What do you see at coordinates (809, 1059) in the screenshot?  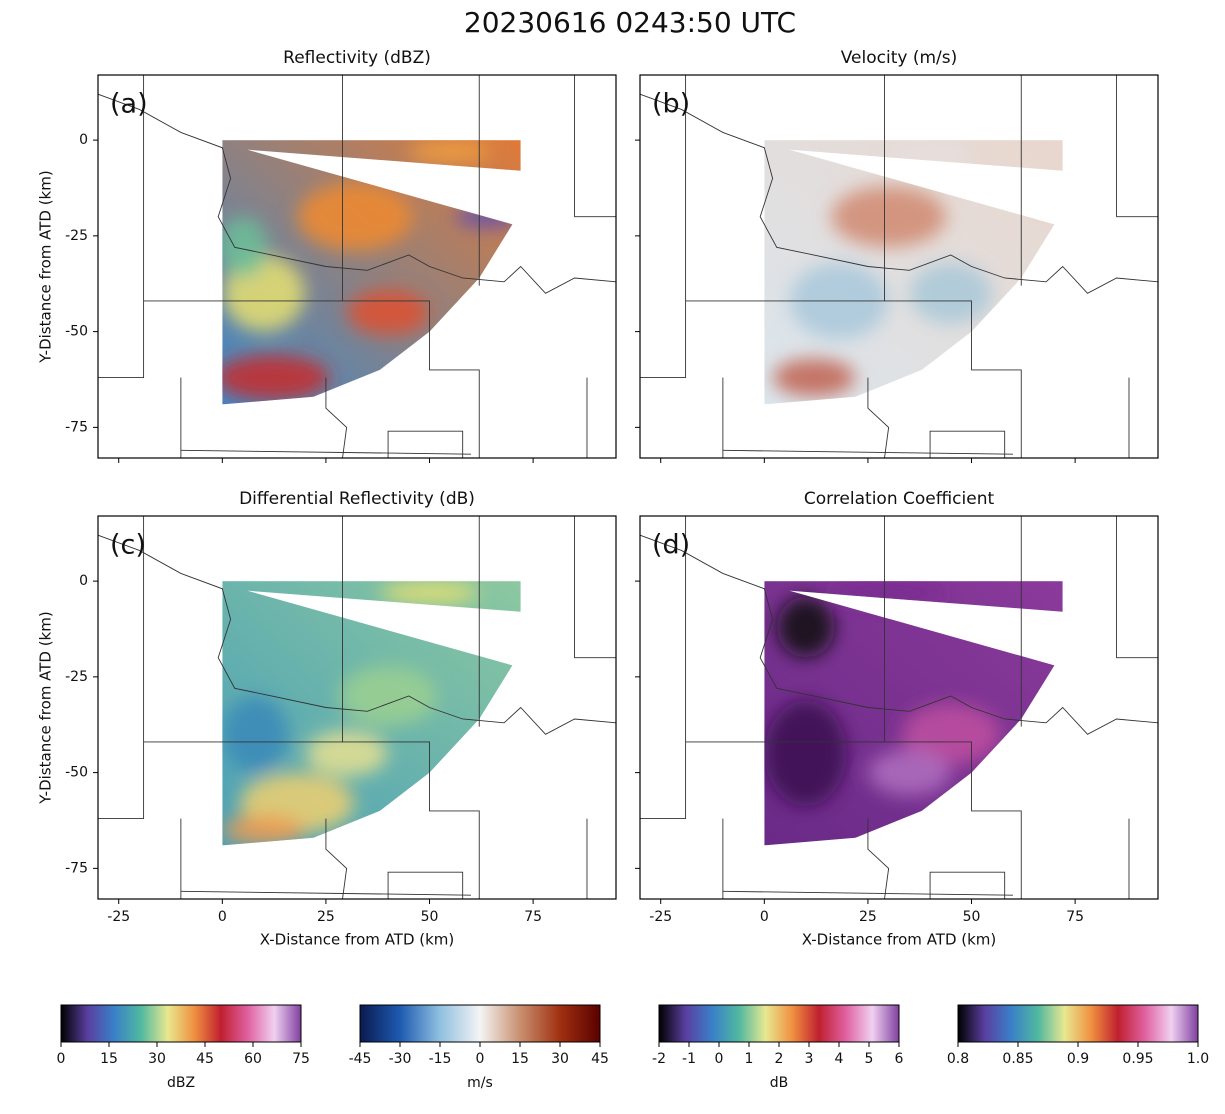 I see `colorbar-tick-label: 3` at bounding box center [809, 1059].